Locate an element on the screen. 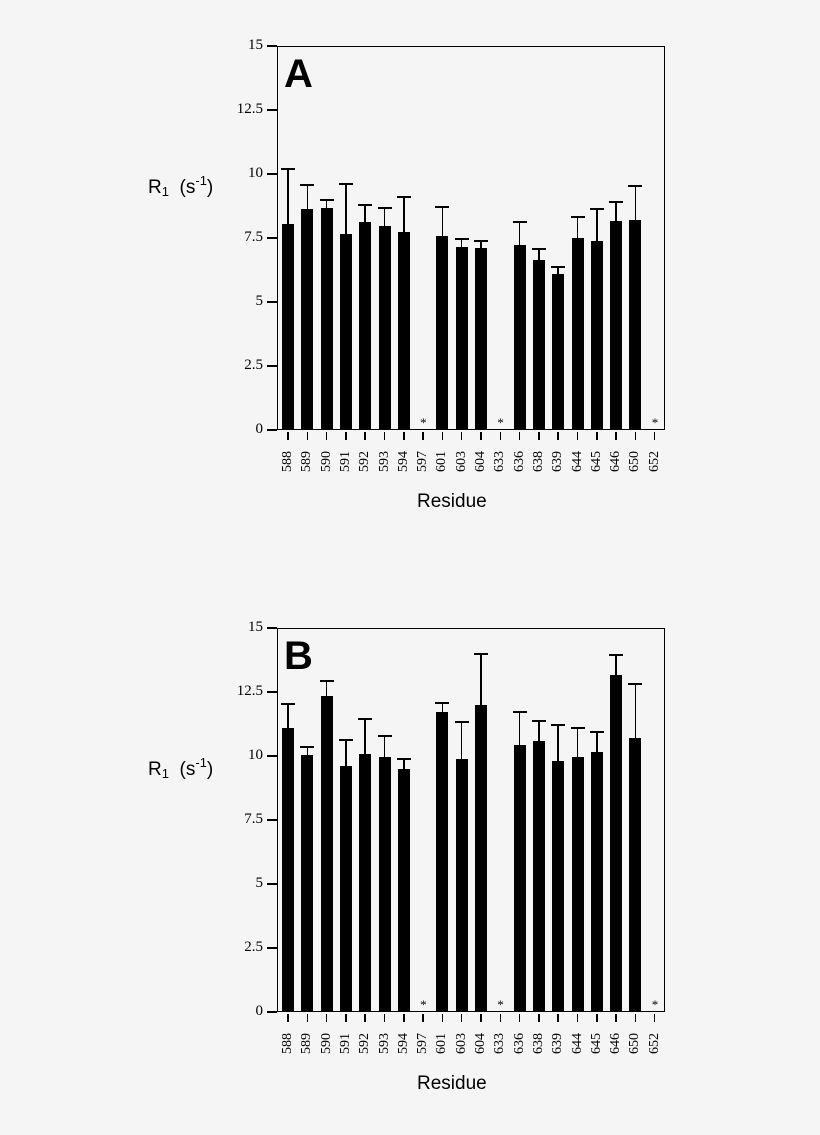 Image resolution: width=820 pixels, height=1135 pixels. x-tick-label: 591 is located at coordinates (345, 1043).